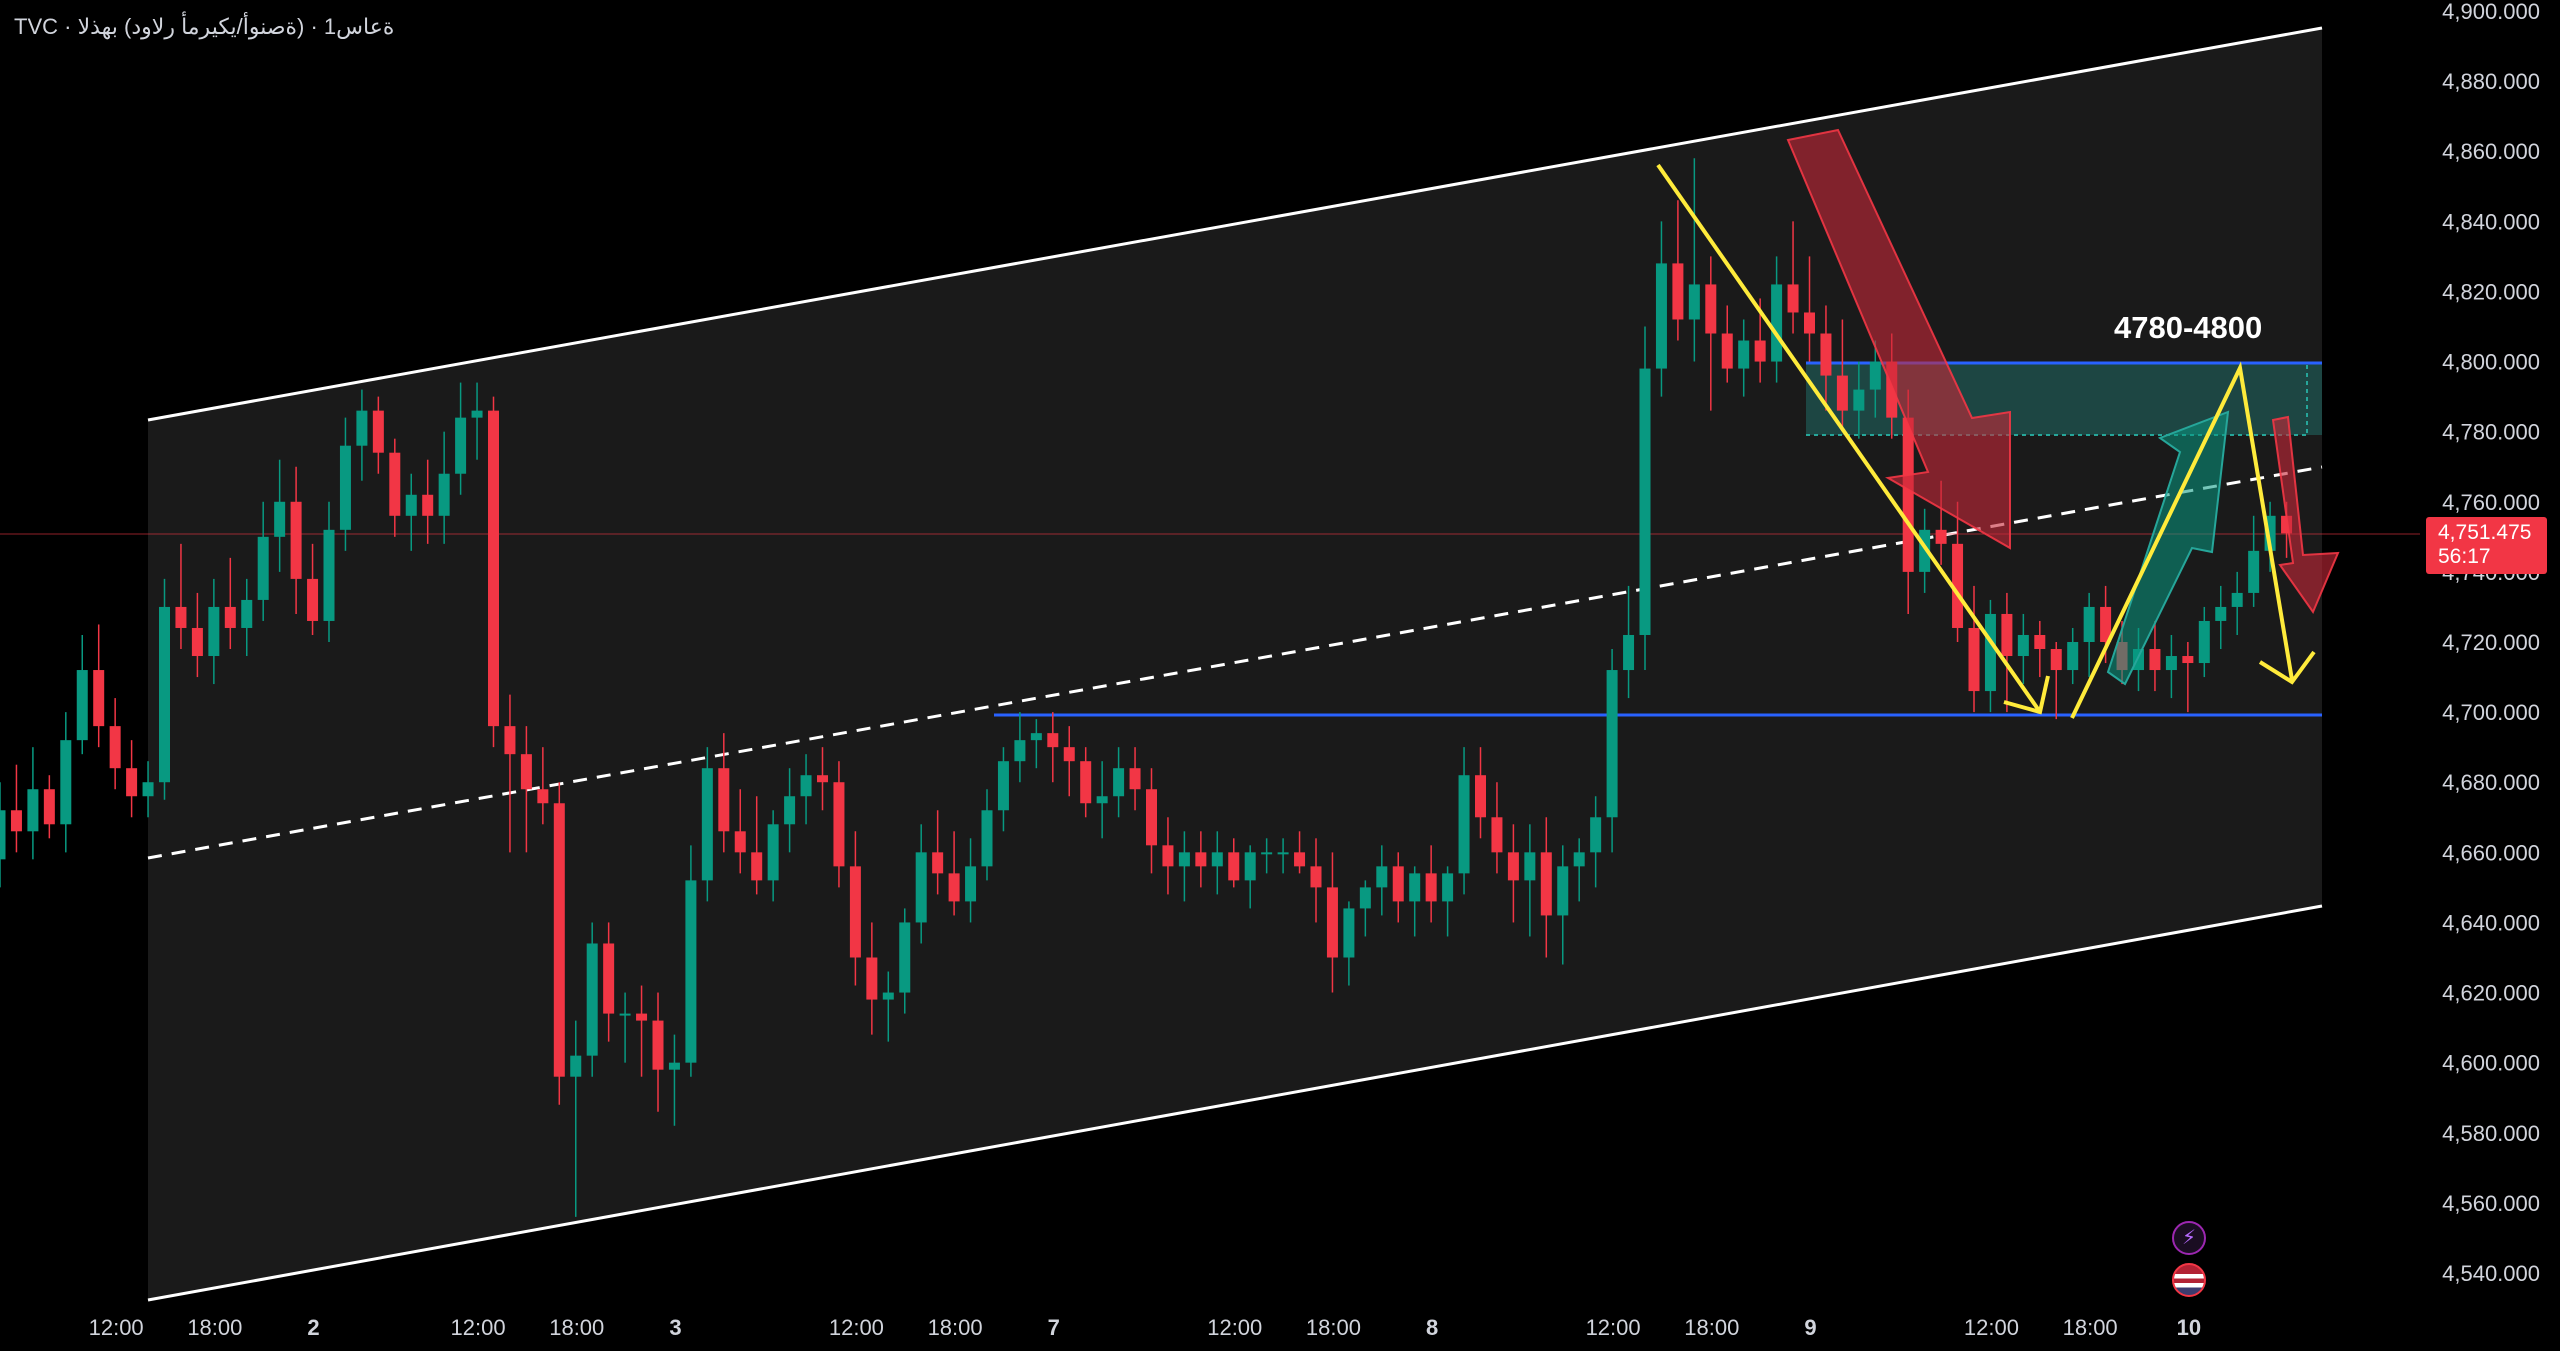  Describe the element at coordinates (2305, 515) in the screenshot. I see `red-down-arrow-small` at that location.